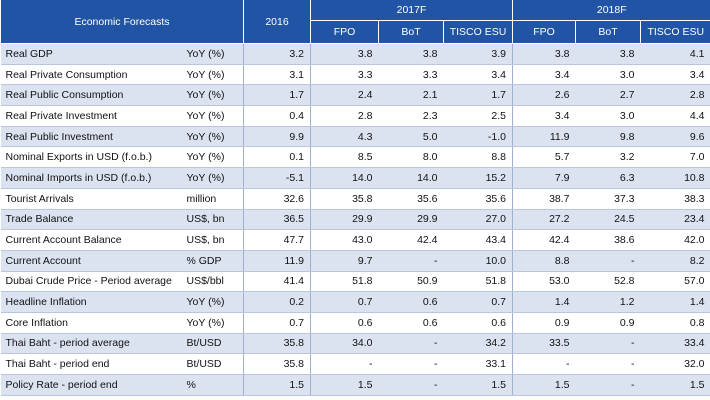 The height and width of the screenshot is (400, 710). What do you see at coordinates (344, 54) in the screenshot?
I see `value-2017-fpo: 3.8` at bounding box center [344, 54].